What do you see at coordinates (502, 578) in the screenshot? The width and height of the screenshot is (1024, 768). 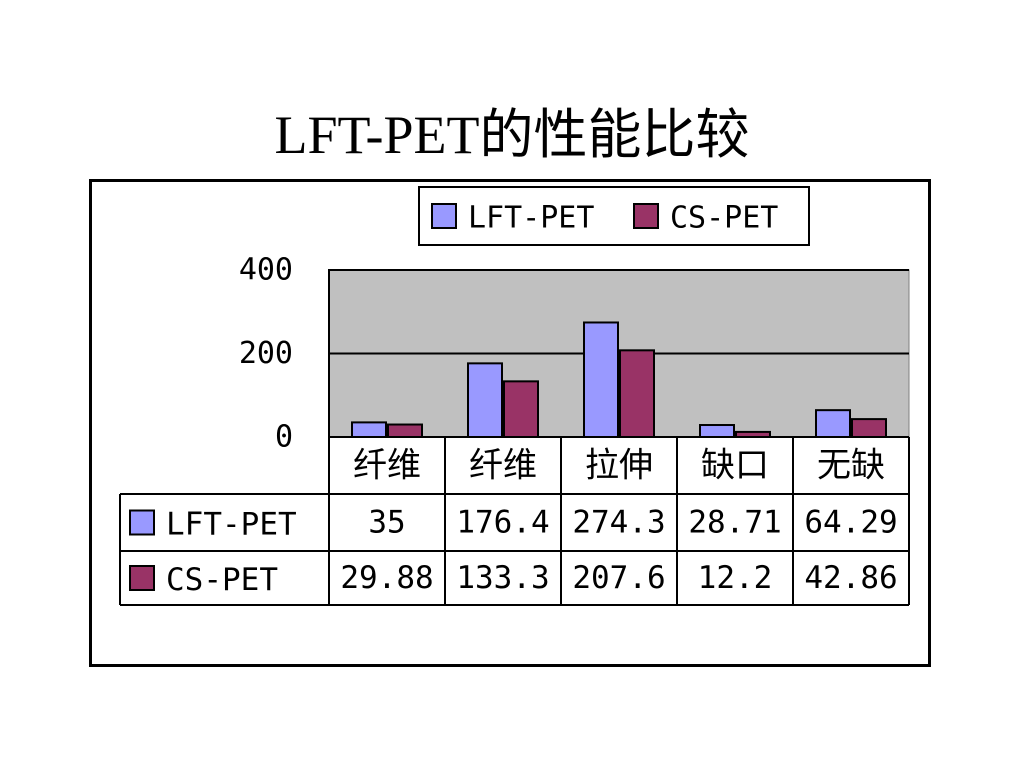 I see `table-value: 133.3` at bounding box center [502, 578].